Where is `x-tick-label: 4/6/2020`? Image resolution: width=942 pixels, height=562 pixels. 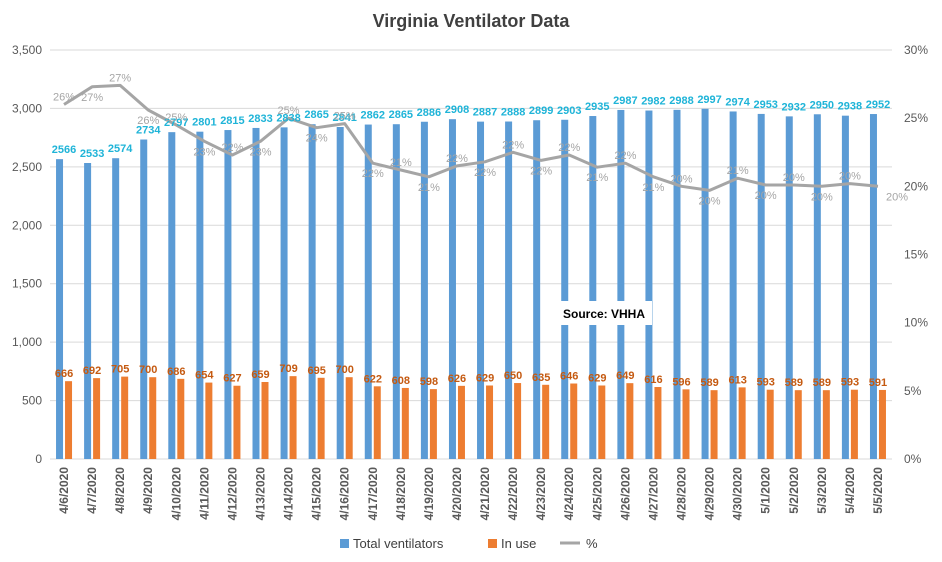 x-tick-label: 4/6/2020 is located at coordinates (64, 490).